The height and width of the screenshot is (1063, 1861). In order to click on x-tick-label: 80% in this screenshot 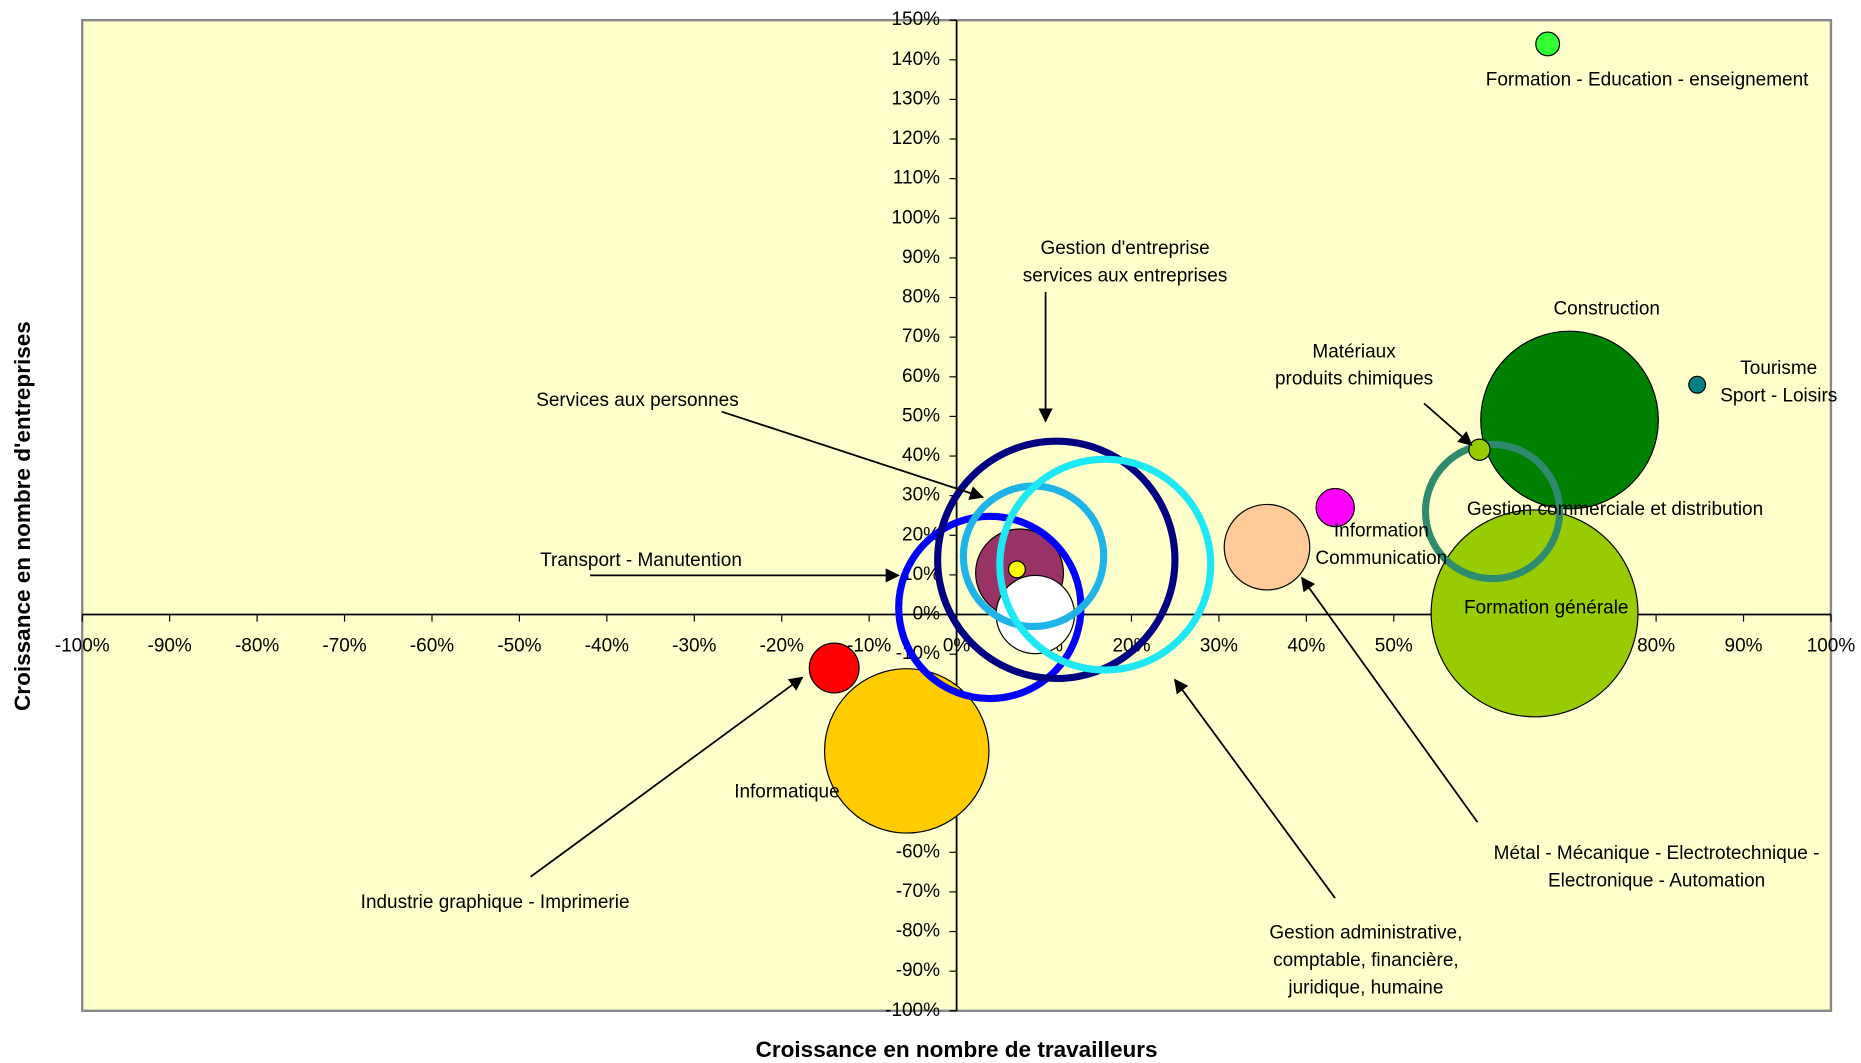, I will do `click(1656, 646)`.